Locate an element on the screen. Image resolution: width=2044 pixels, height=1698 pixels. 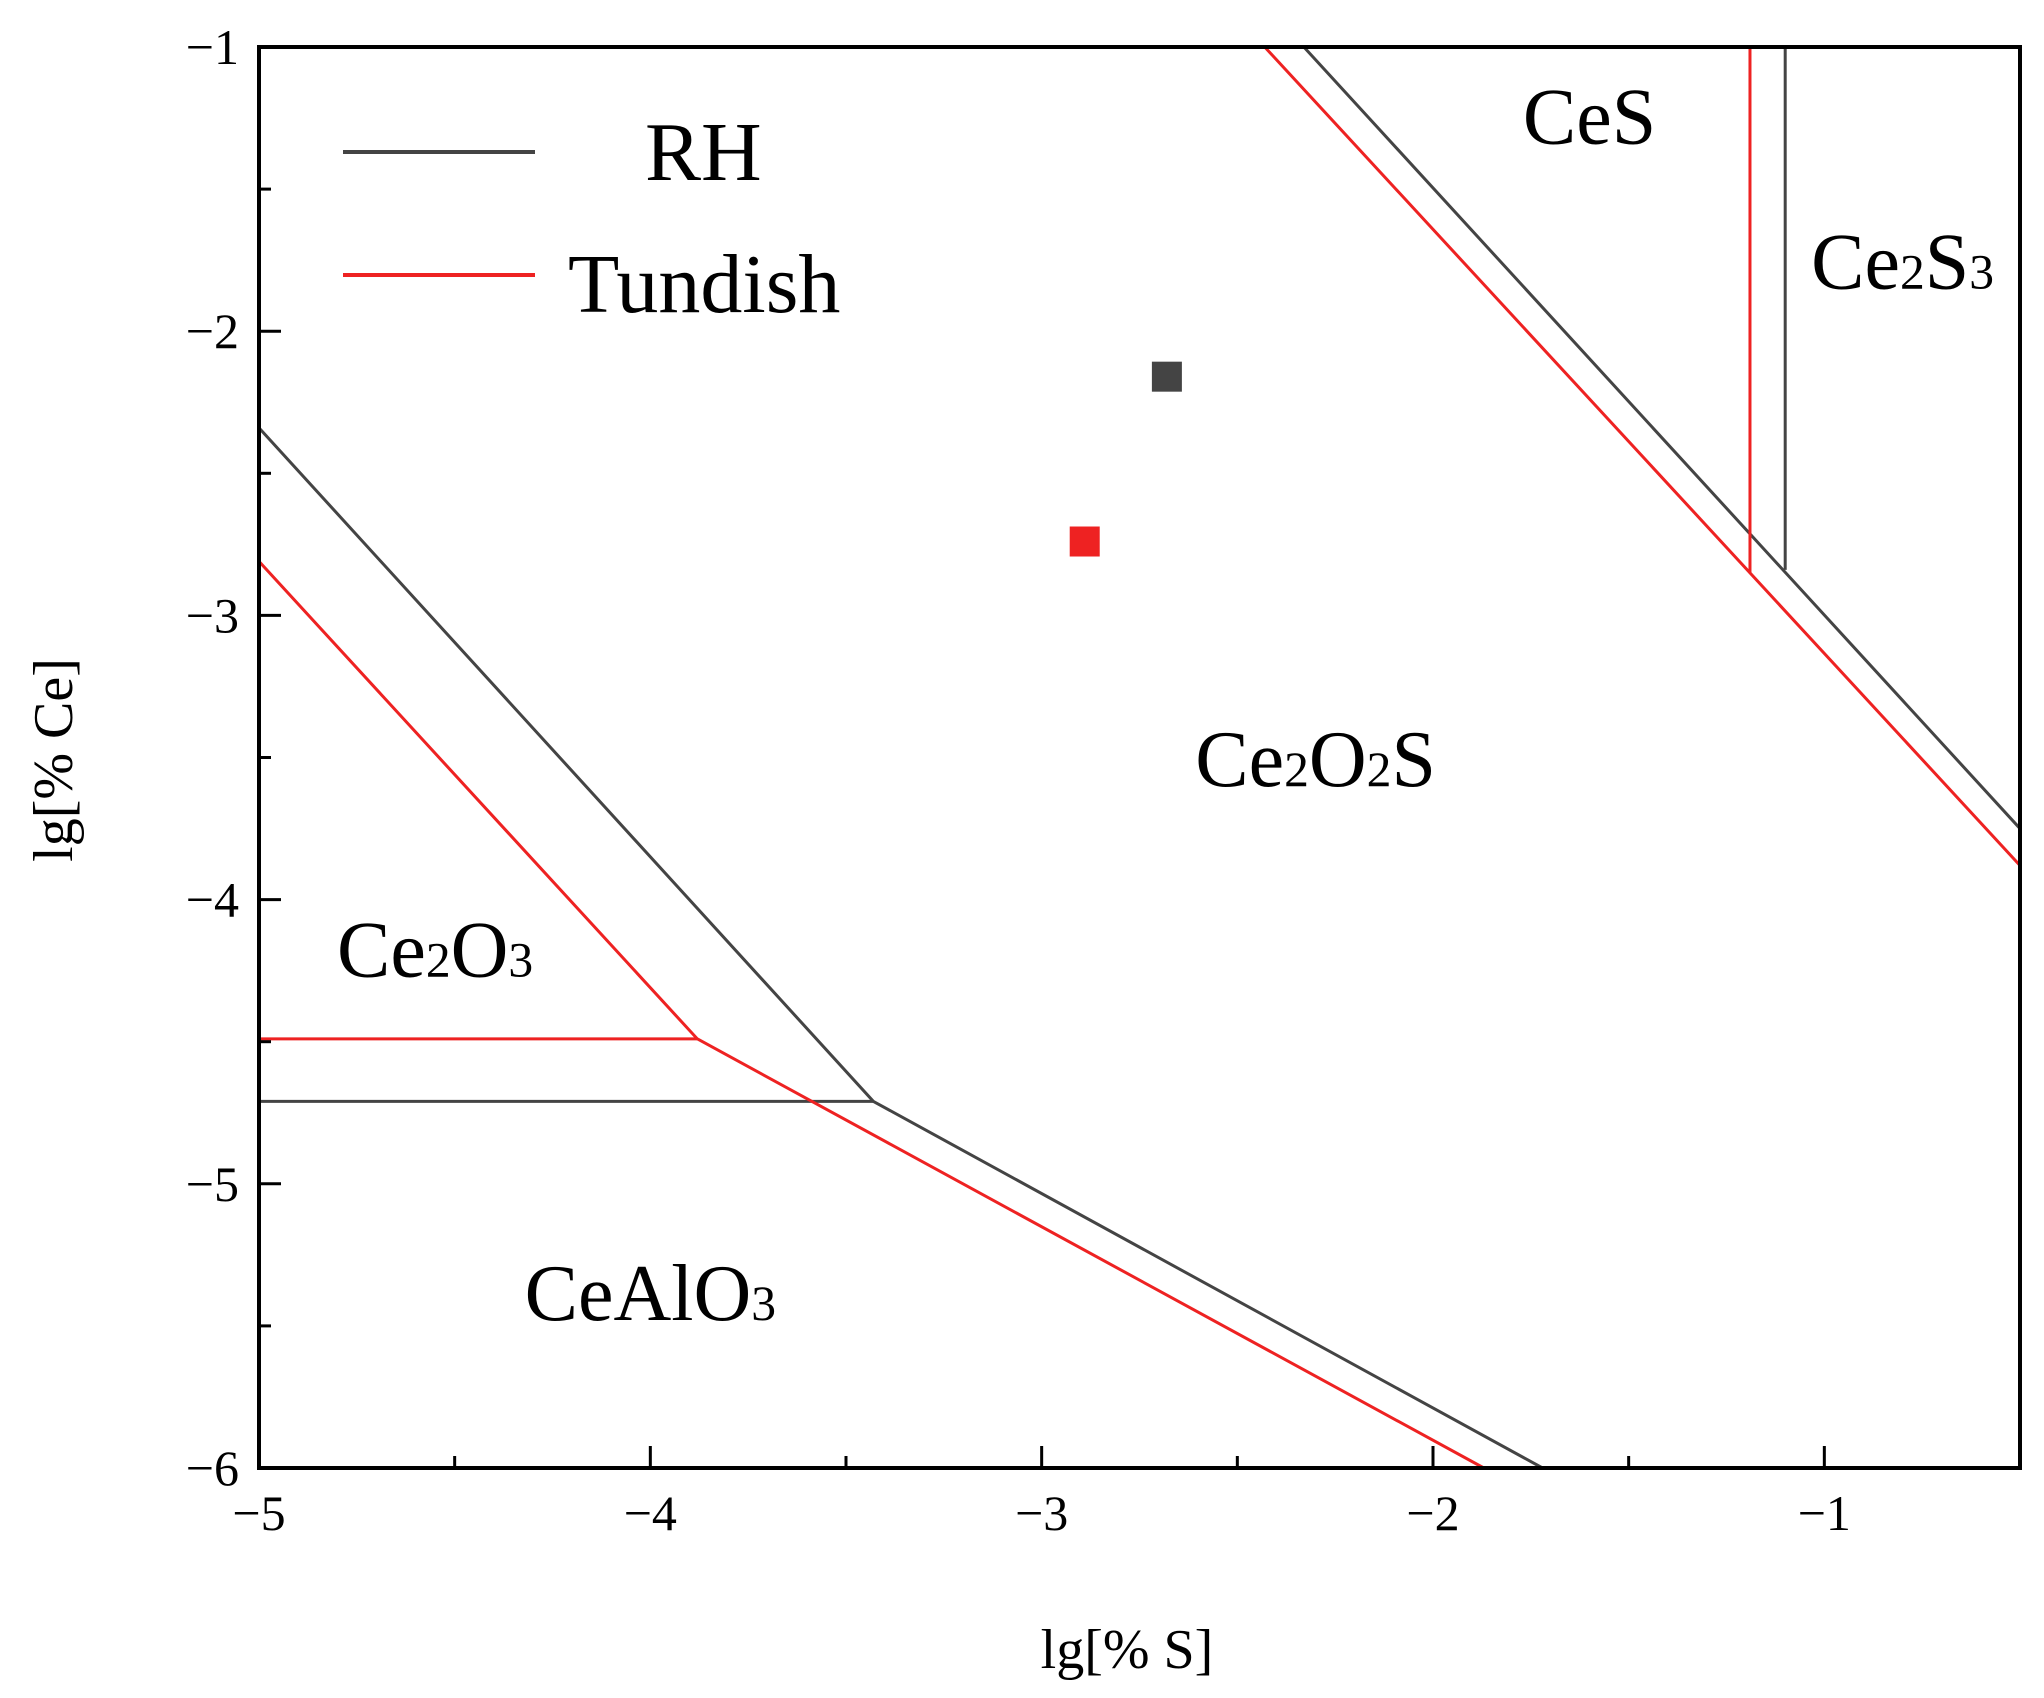
legend-label-rh: RH is located at coordinates (703, 152).